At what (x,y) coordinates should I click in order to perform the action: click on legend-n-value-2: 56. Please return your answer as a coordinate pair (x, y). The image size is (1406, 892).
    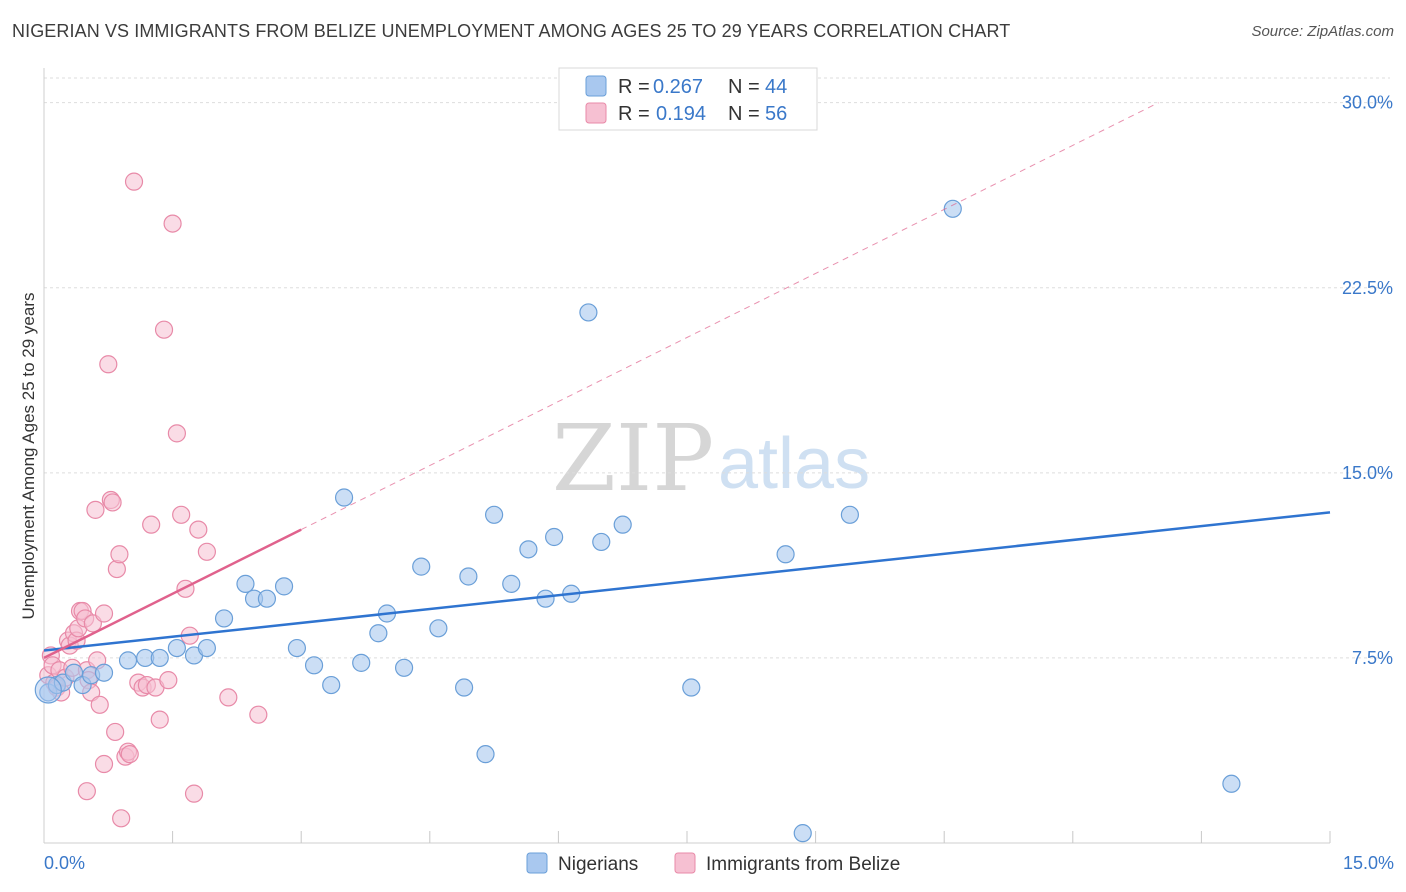
    Looking at the image, I should click on (776, 114).